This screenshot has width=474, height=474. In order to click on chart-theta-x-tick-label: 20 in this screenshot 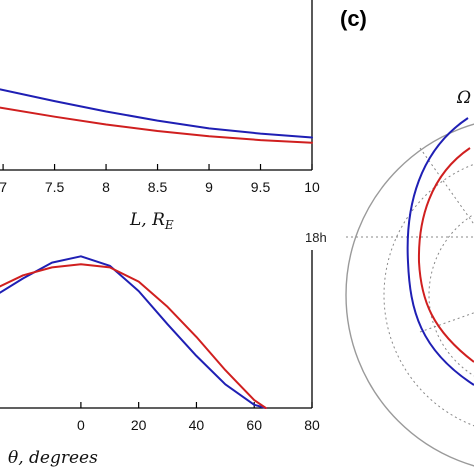, I will do `click(139, 425)`.